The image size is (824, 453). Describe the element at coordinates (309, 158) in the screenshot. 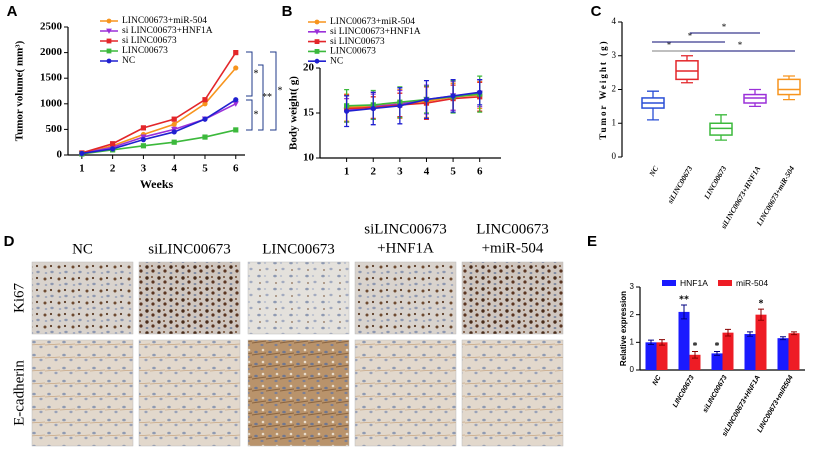

I see `y-tick-label: 10` at that location.